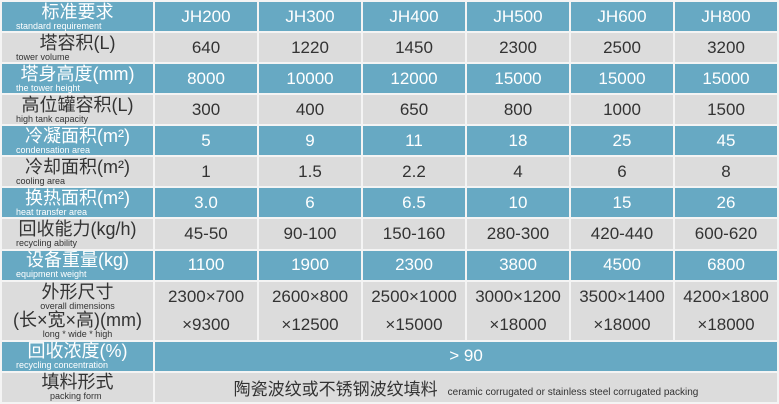 The height and width of the screenshot is (404, 779). Describe the element at coordinates (77, 356) in the screenshot. I see `row-label: 回收浓度(%) recycling concentration` at that location.